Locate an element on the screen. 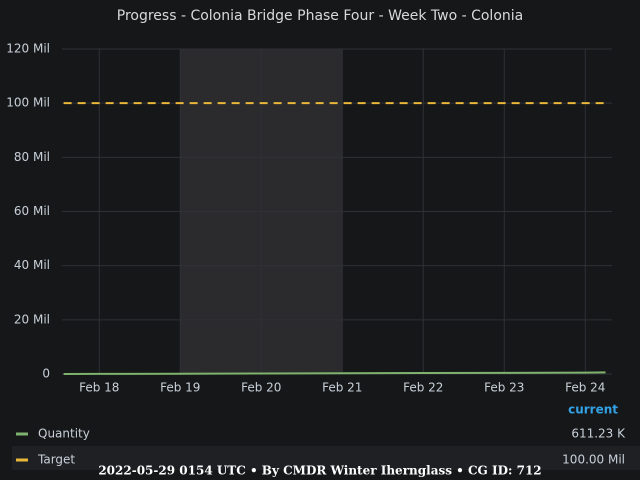  y-tick-label: 0 is located at coordinates (46, 374).